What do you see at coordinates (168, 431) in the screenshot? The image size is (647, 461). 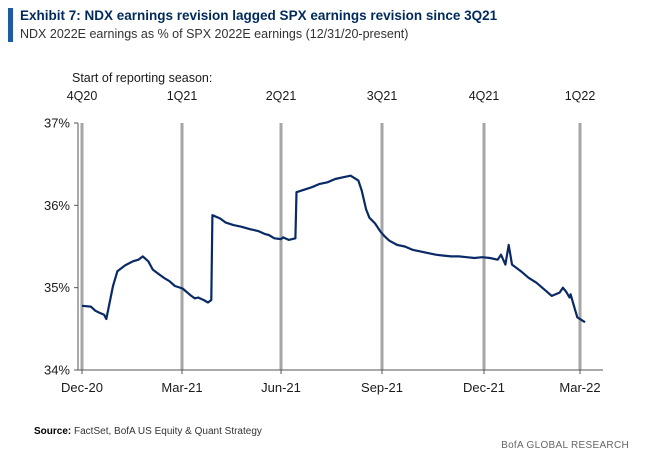 I see `source-text: FactSet, BofA US Equity & Quant Strategy` at bounding box center [168, 431].